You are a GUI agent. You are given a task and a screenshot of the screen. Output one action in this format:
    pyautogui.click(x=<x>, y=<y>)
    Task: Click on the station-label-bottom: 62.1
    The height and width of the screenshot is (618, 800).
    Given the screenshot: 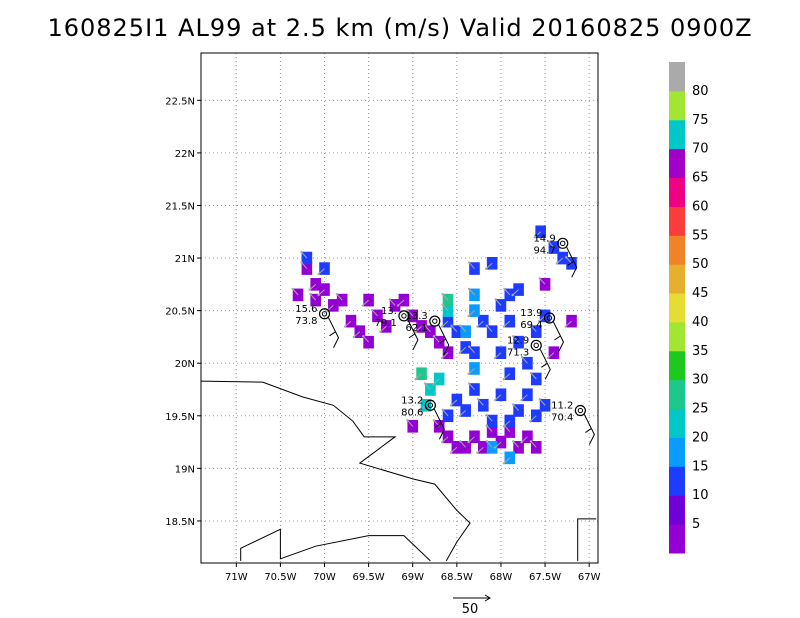 What is the action you would take?
    pyautogui.click(x=417, y=328)
    